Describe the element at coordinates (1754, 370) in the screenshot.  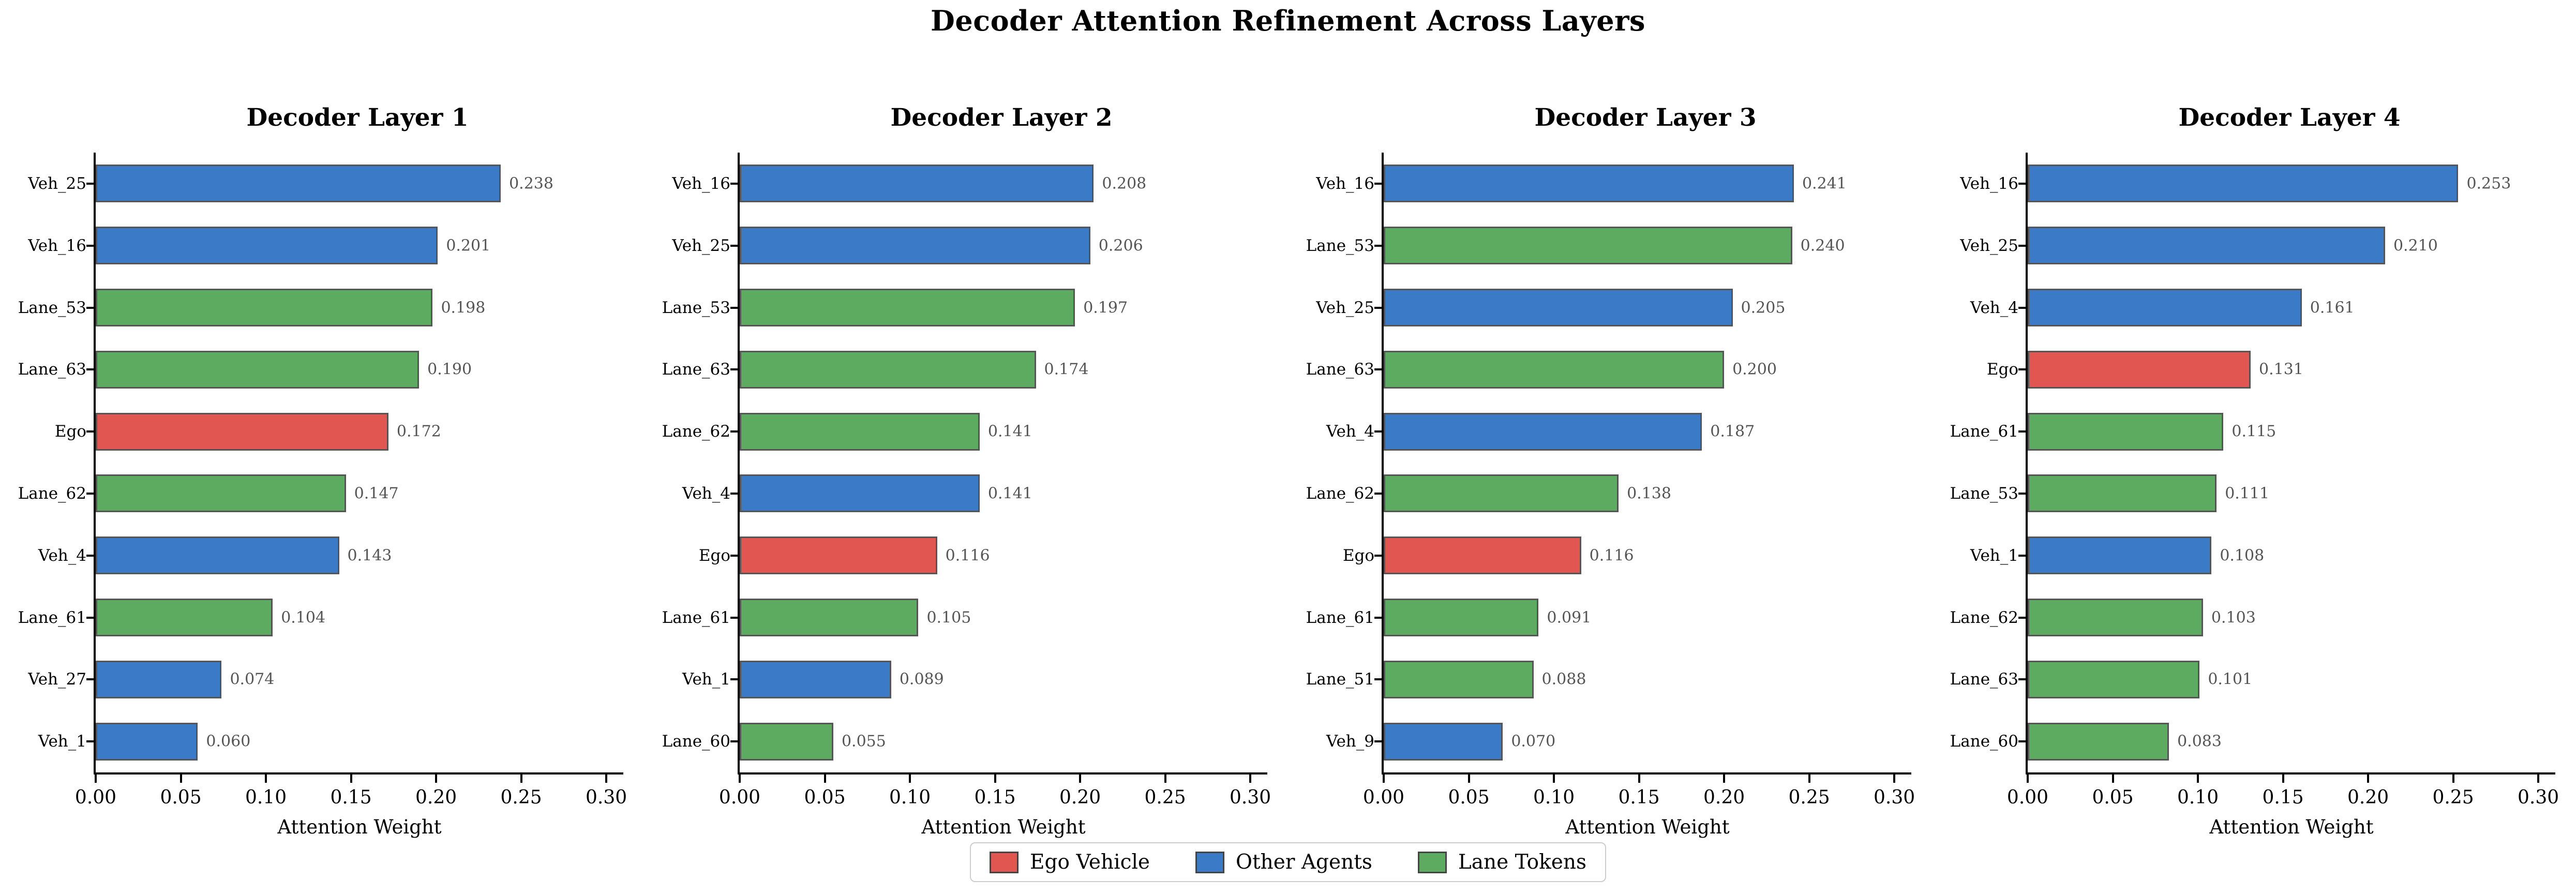
I see `bar-value-label: 0.200` at that location.